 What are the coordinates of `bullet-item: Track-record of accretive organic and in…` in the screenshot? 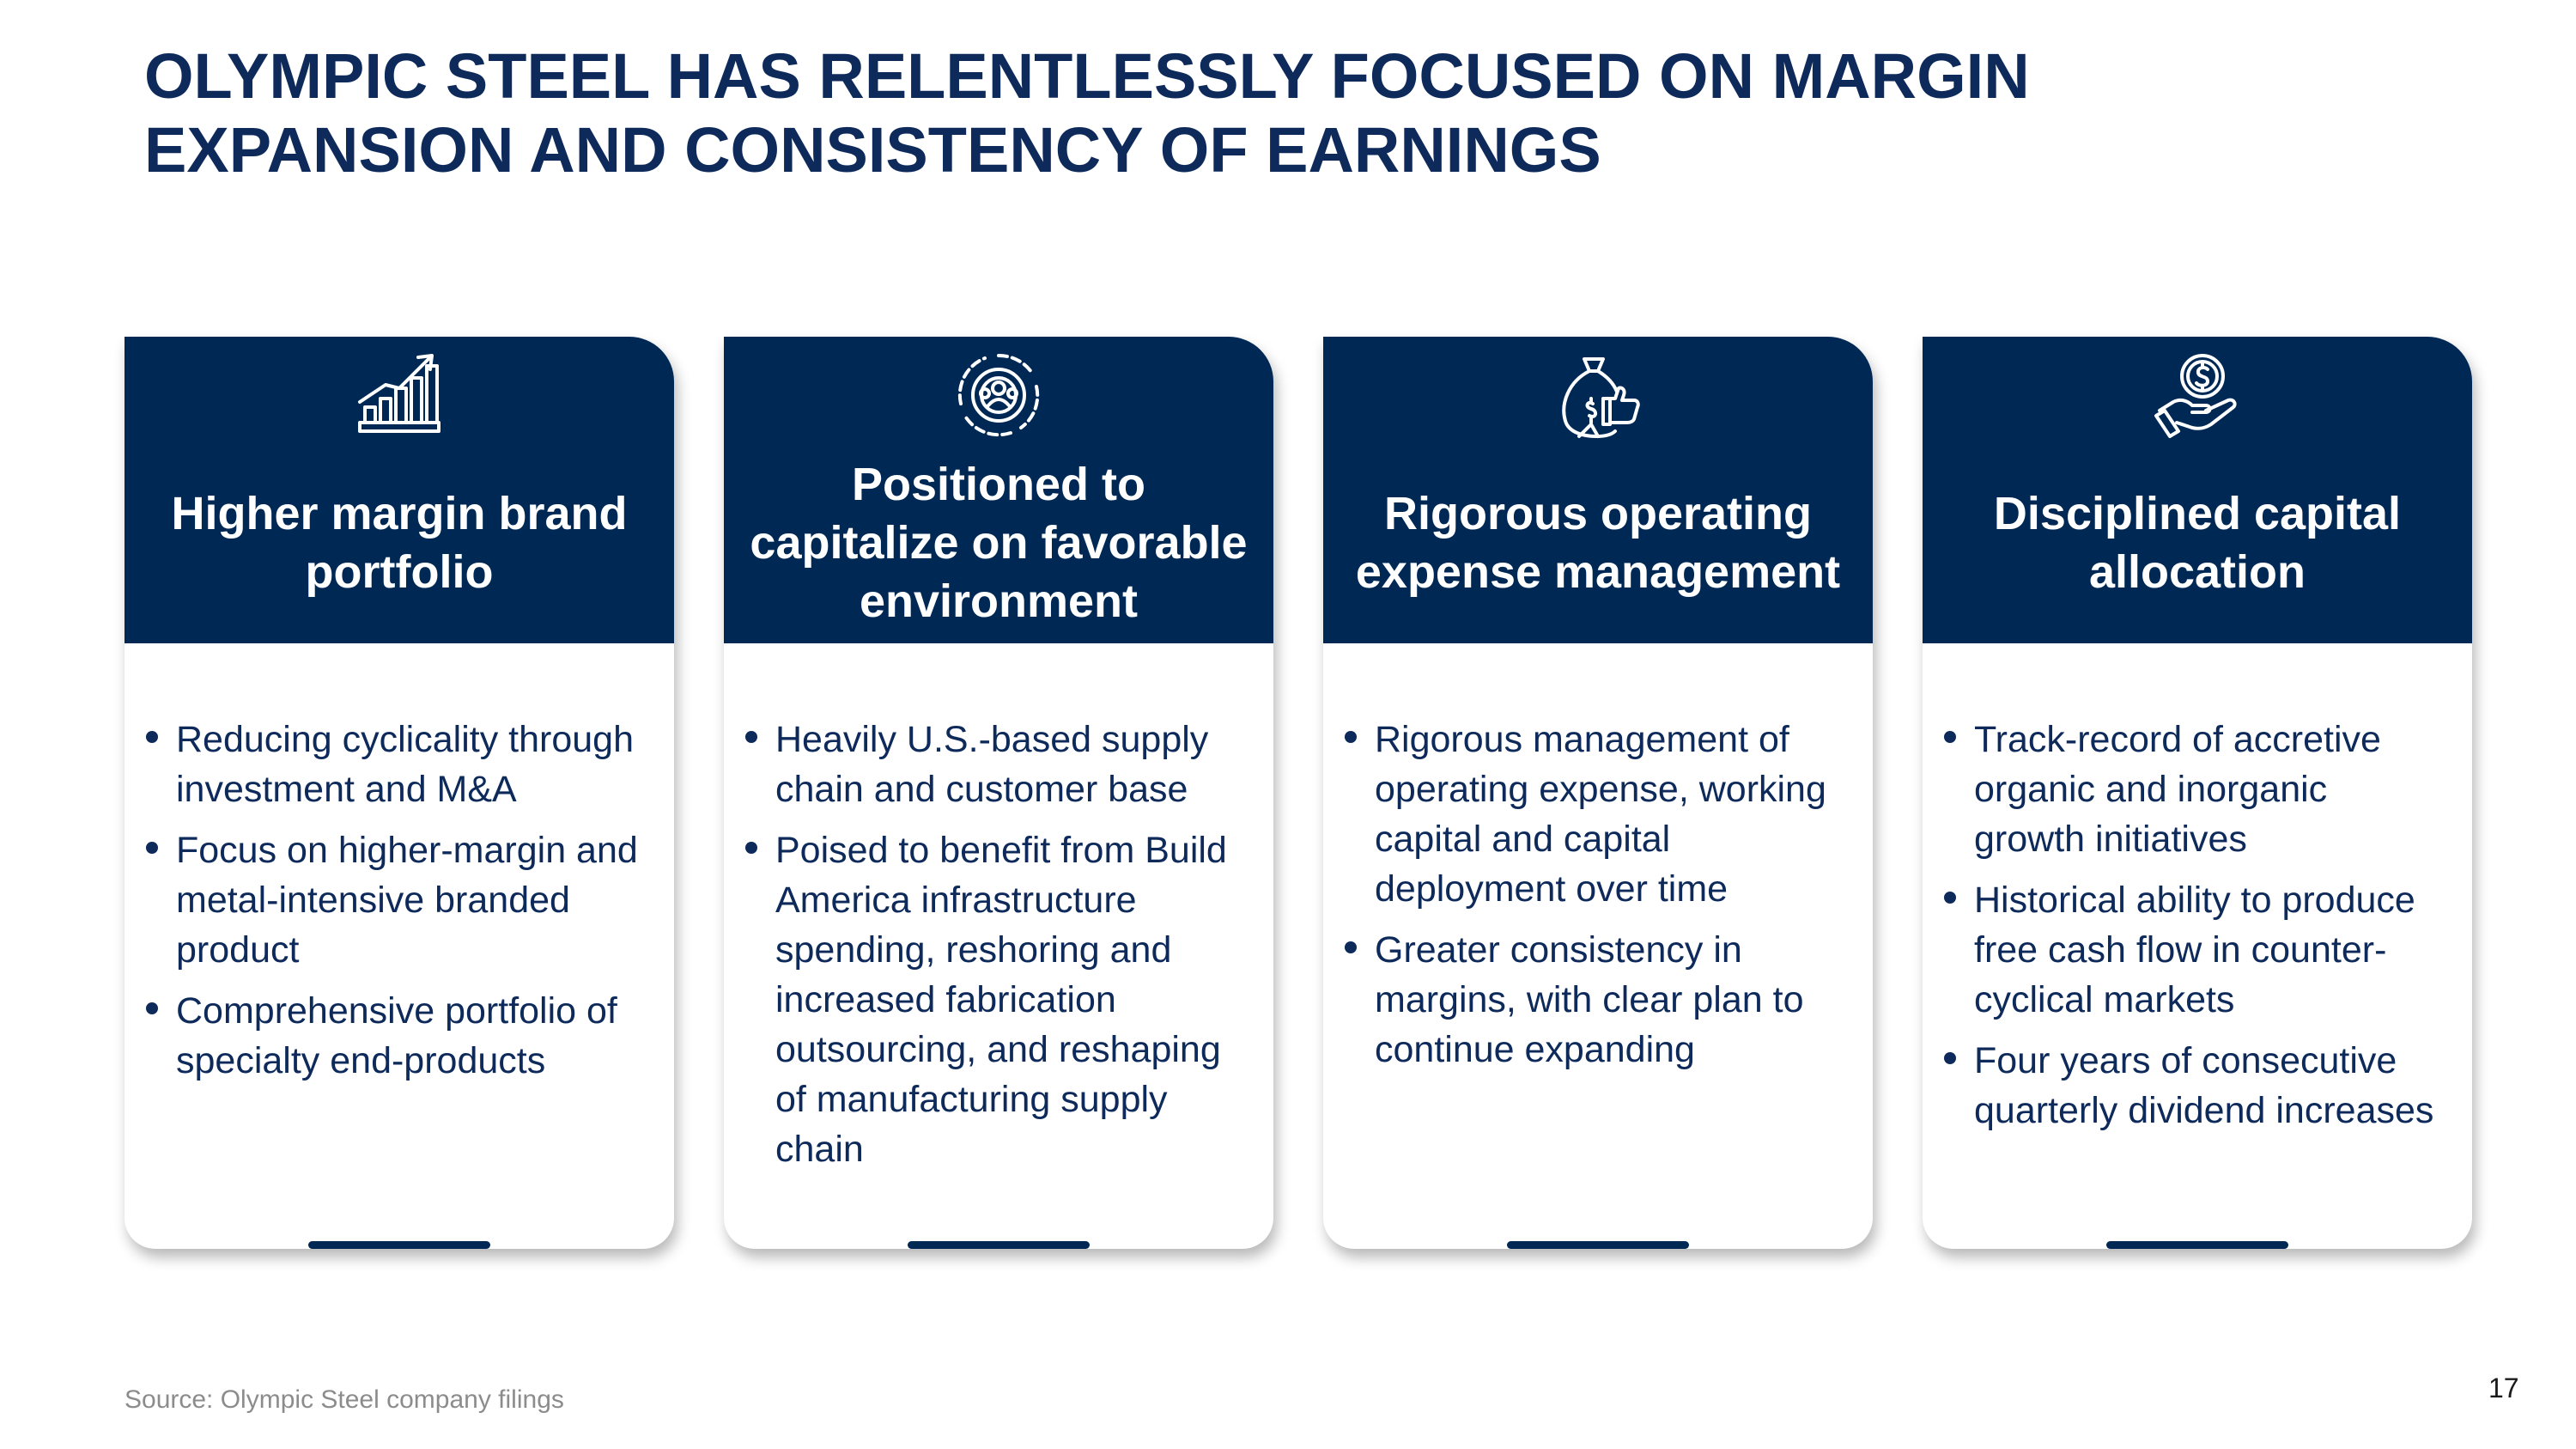 It's located at (2200, 789).